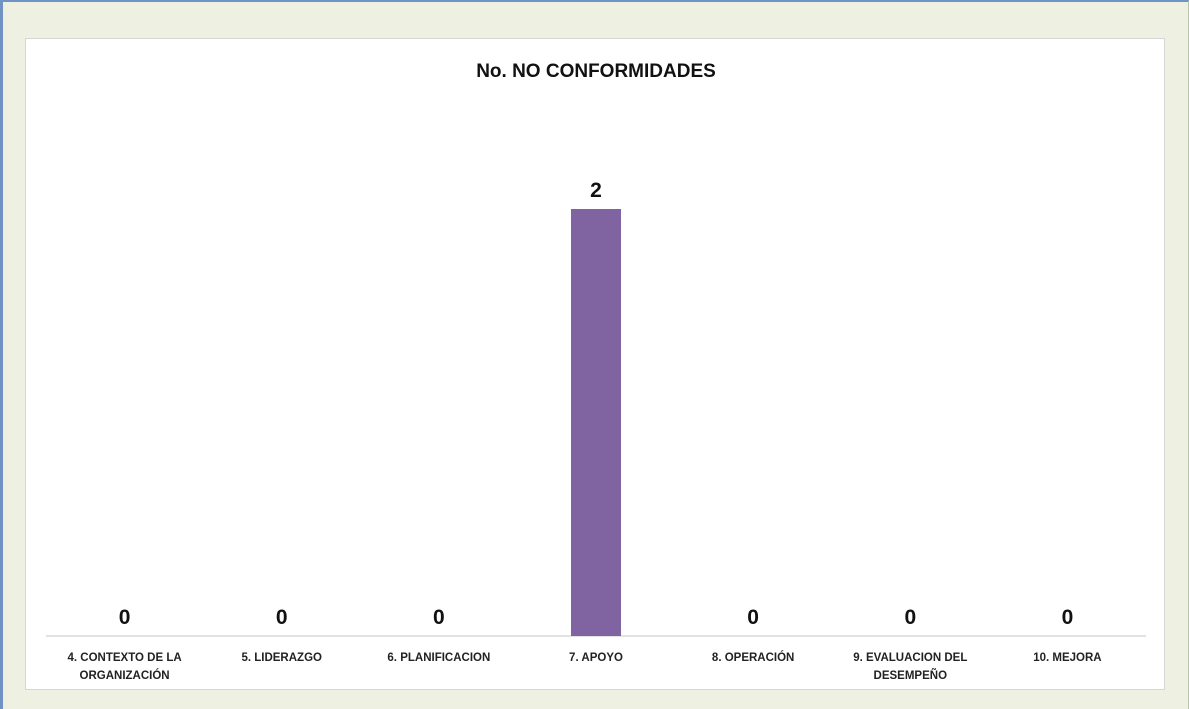 The image size is (1189, 709). I want to click on x-tick-label-2: 5. LIDERAZGO, so click(281, 658).